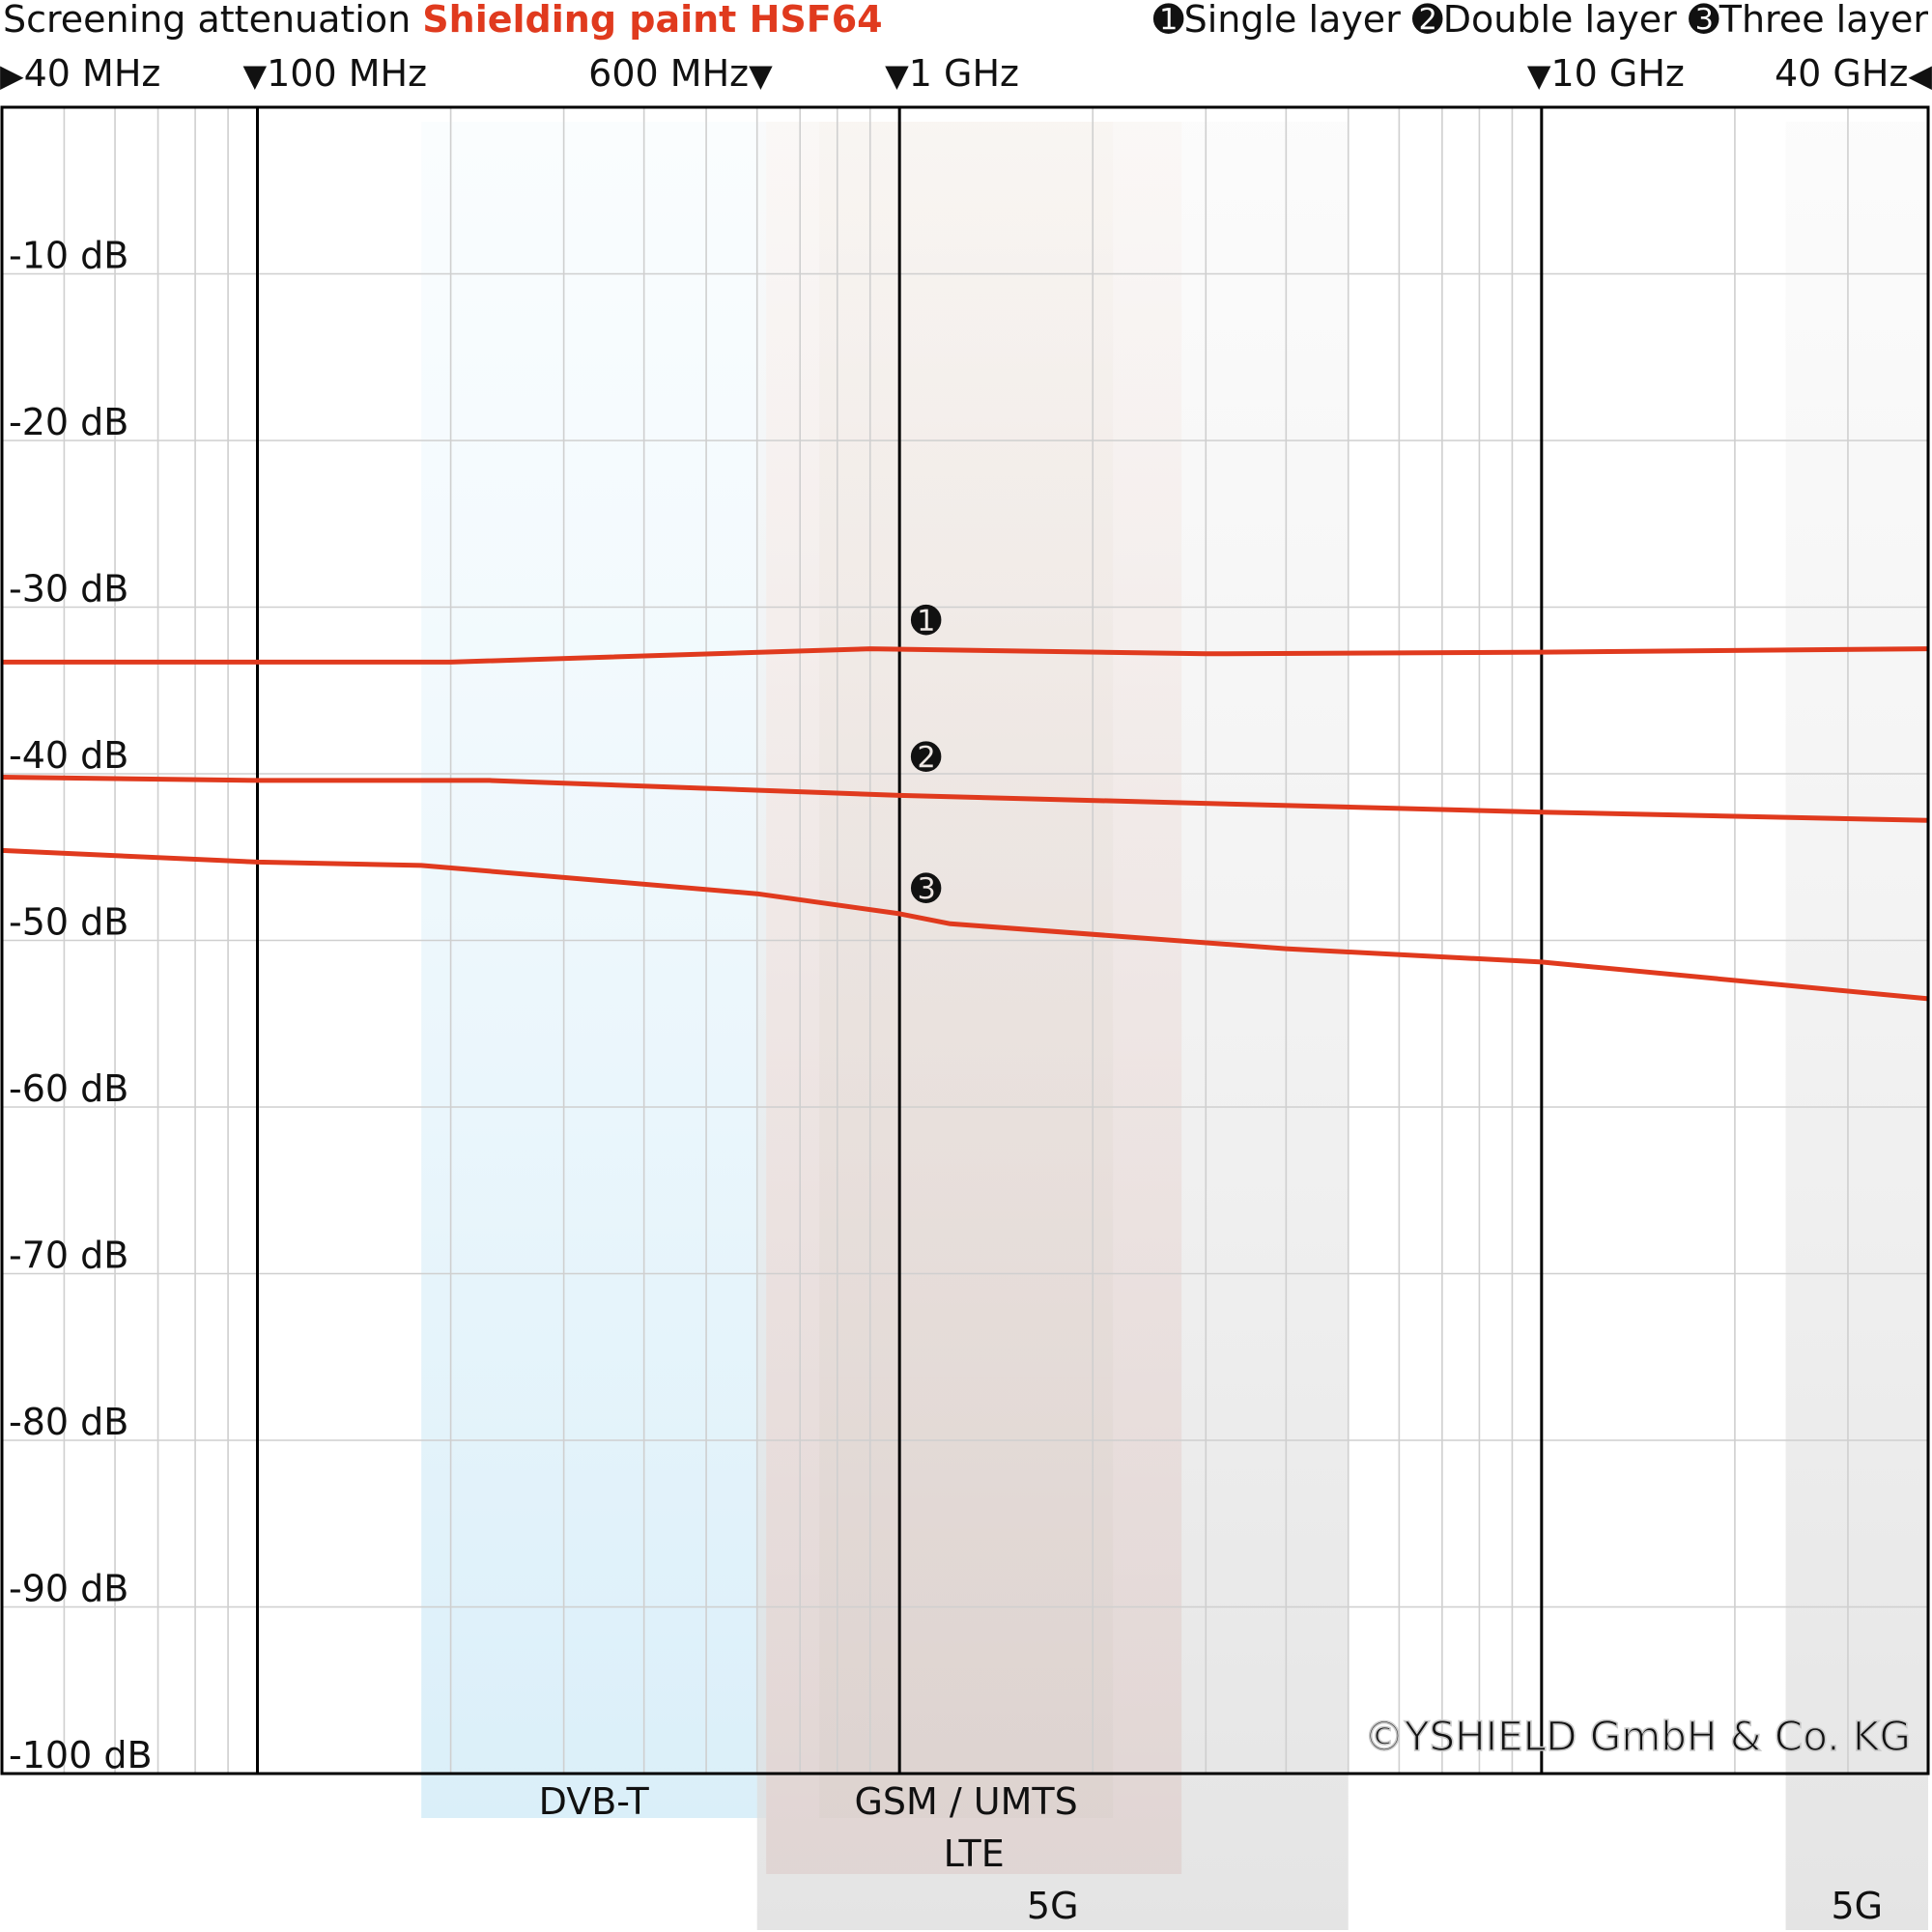  I want to click on watermark: ©YSHIELD GmbH & Co. KG, so click(1637, 1736).